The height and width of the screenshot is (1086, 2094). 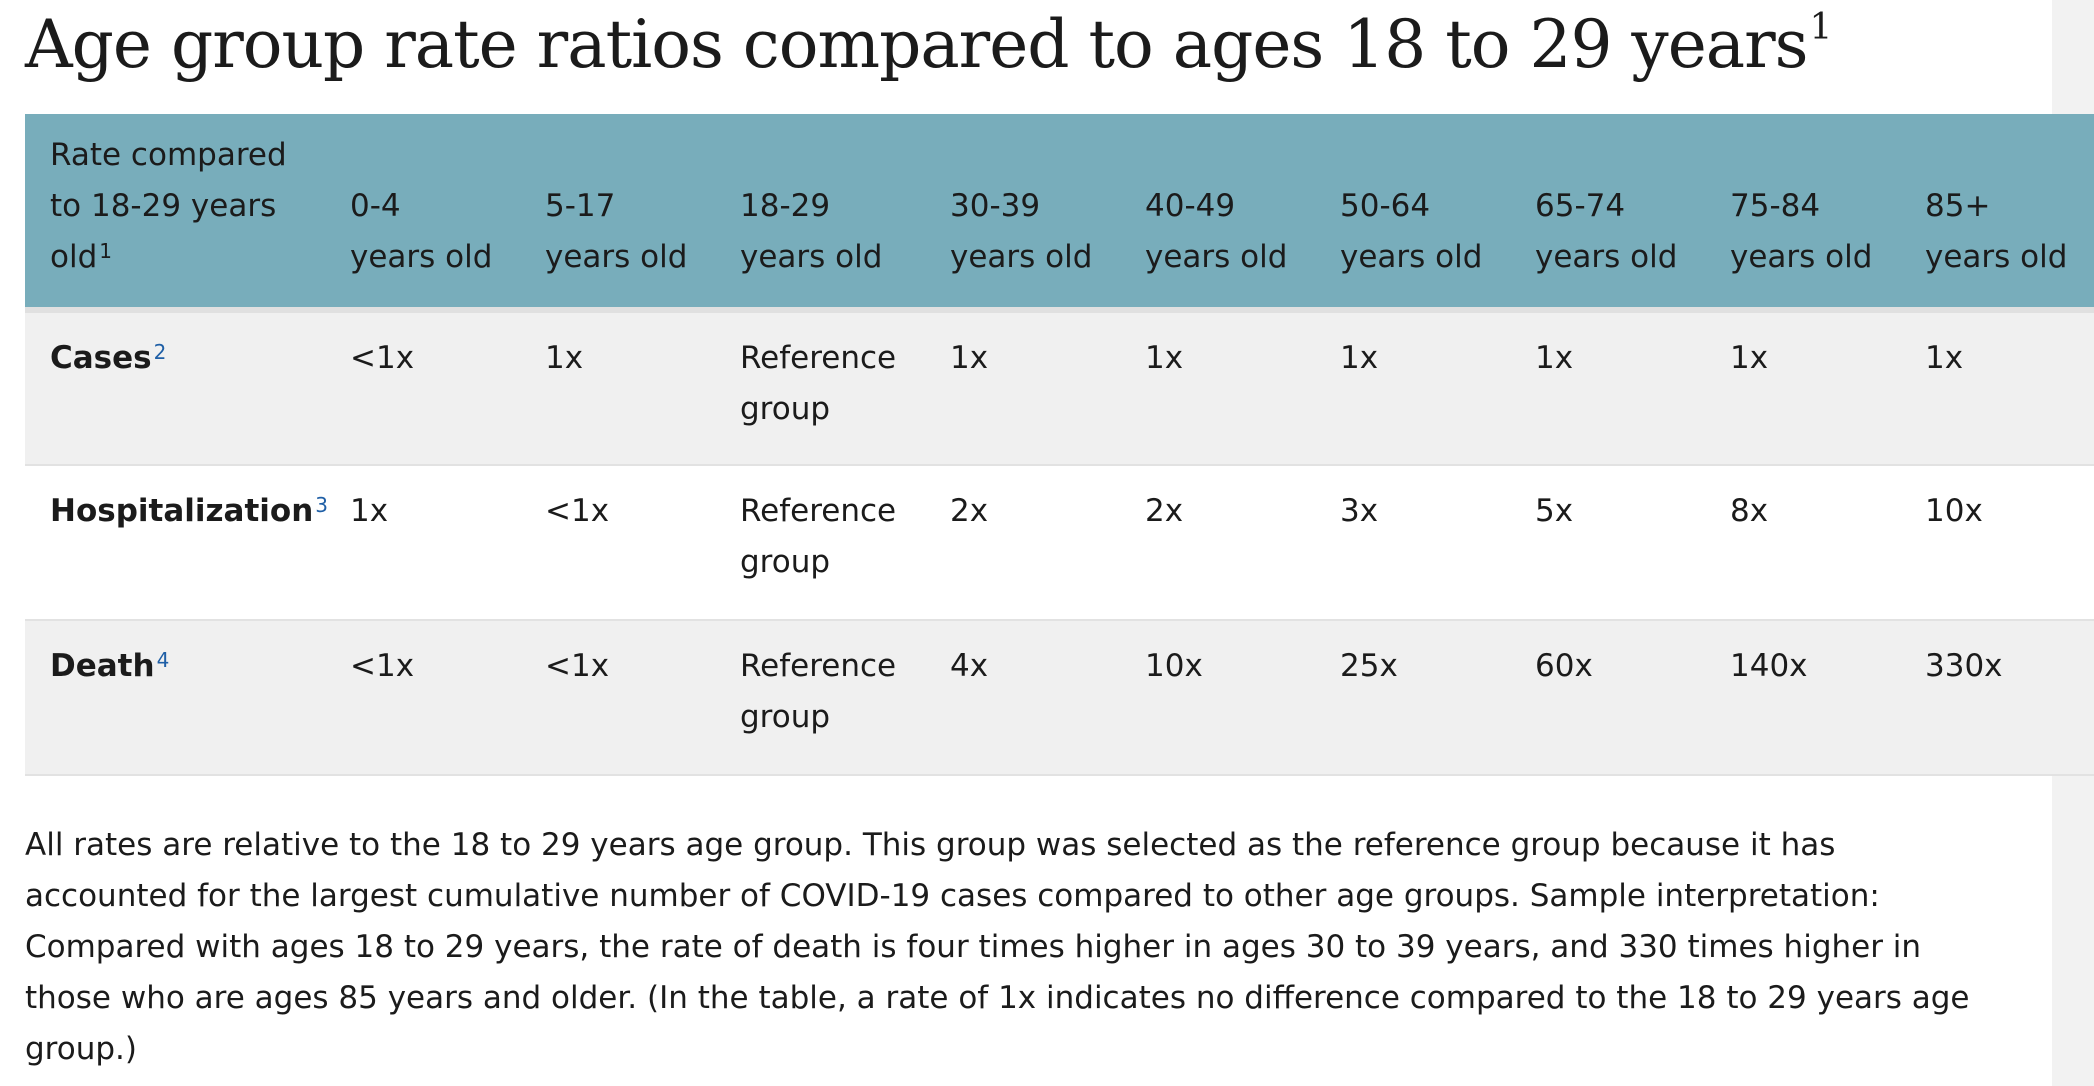 What do you see at coordinates (175, 388) in the screenshot?
I see `row-header-cases: Cases 2` at bounding box center [175, 388].